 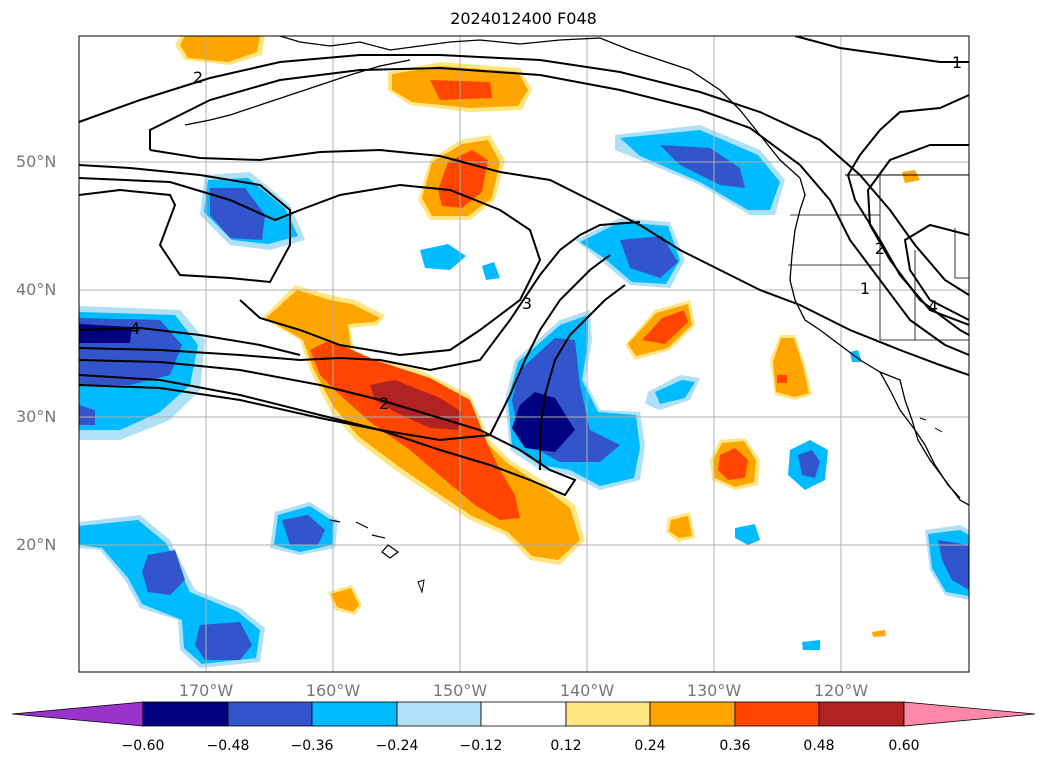 What do you see at coordinates (36, 161) in the screenshot?
I see `lat-label: 50°N` at bounding box center [36, 161].